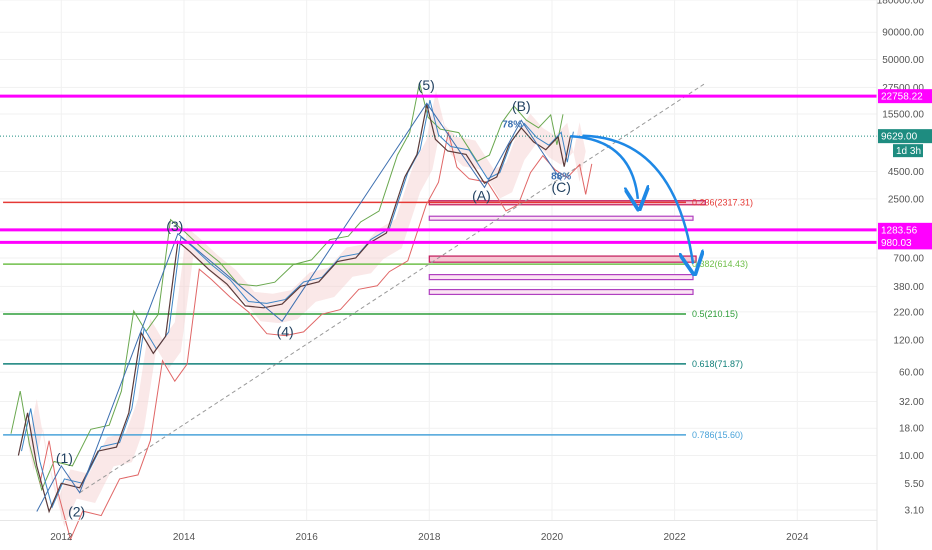  I want to click on retrace-label: 88%, so click(561, 176).